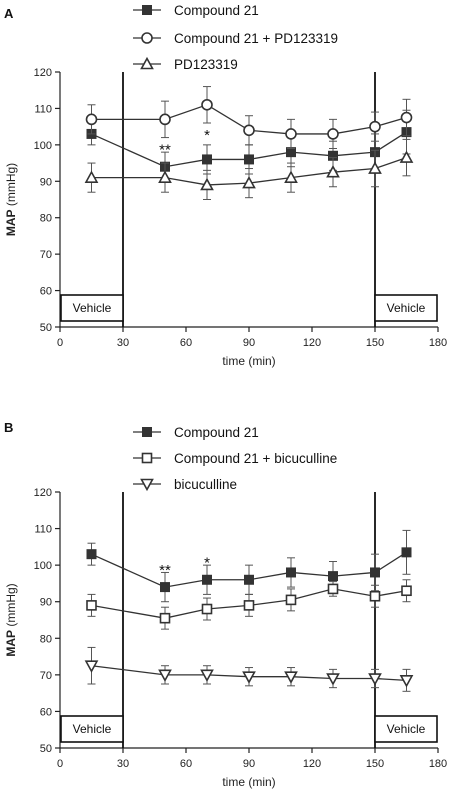 The height and width of the screenshot is (804, 454). What do you see at coordinates (205, 484) in the screenshot?
I see `legend-entry: bicuculline` at bounding box center [205, 484].